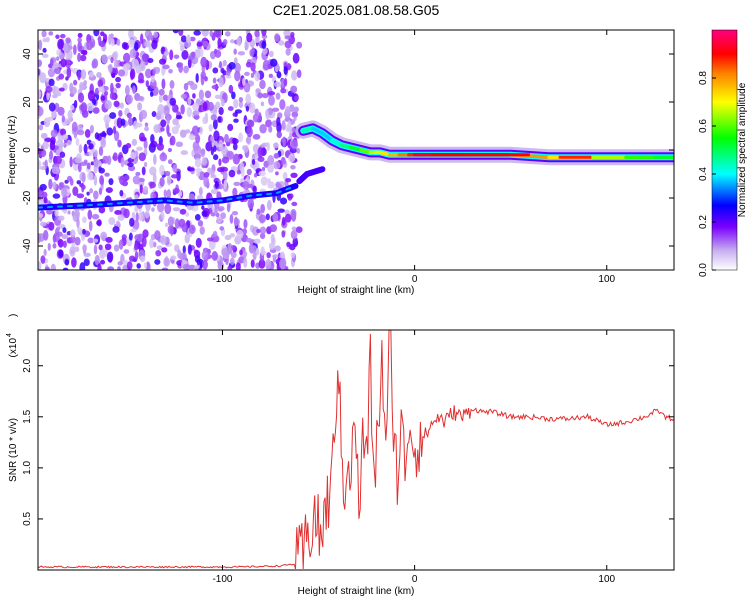  I want to click on y-tick-label: -40, so click(27, 245).